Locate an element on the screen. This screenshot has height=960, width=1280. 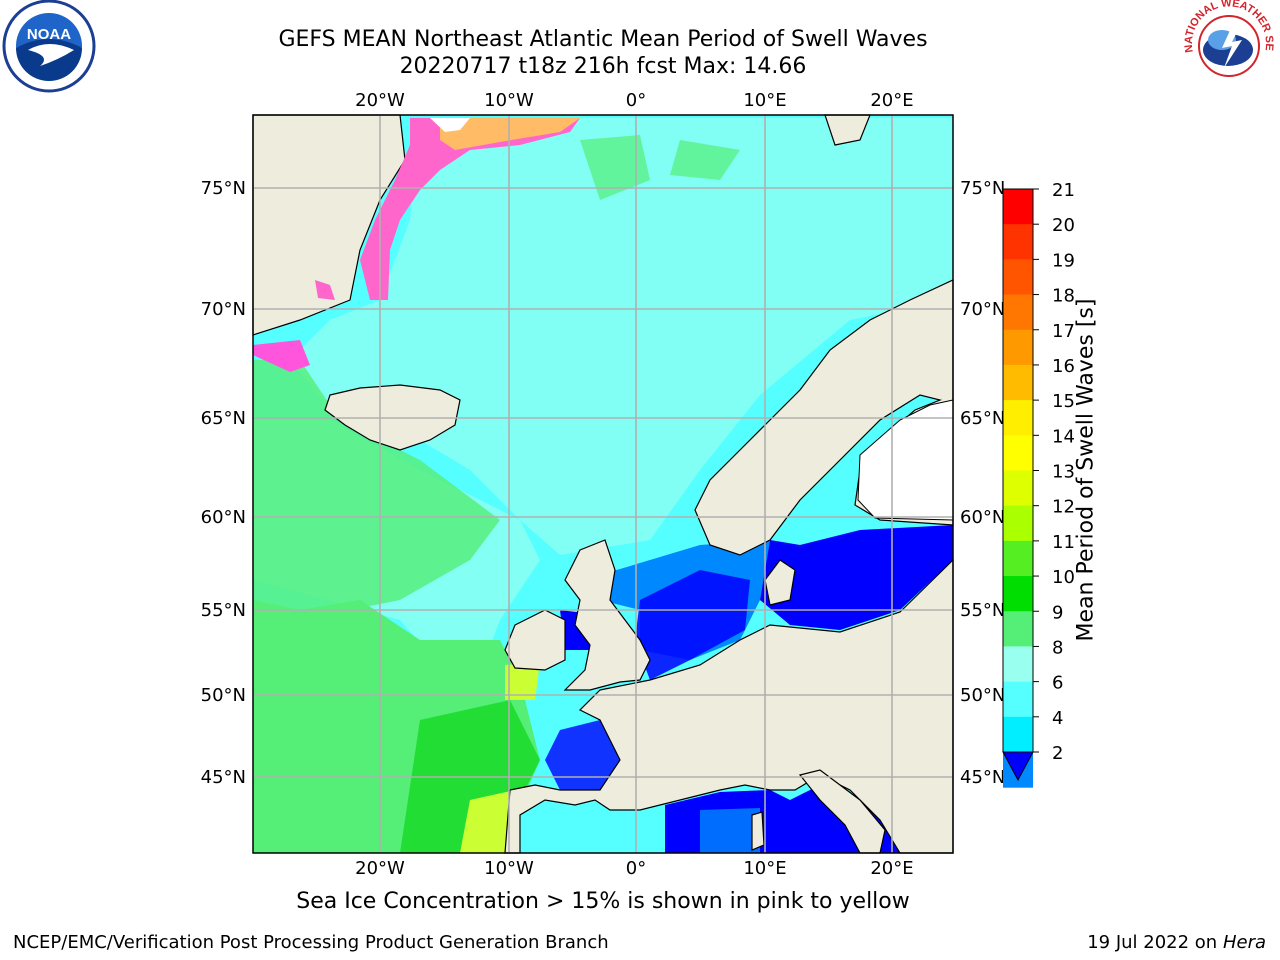
colorbar-tick-label: 15 is located at coordinates (1063, 401).